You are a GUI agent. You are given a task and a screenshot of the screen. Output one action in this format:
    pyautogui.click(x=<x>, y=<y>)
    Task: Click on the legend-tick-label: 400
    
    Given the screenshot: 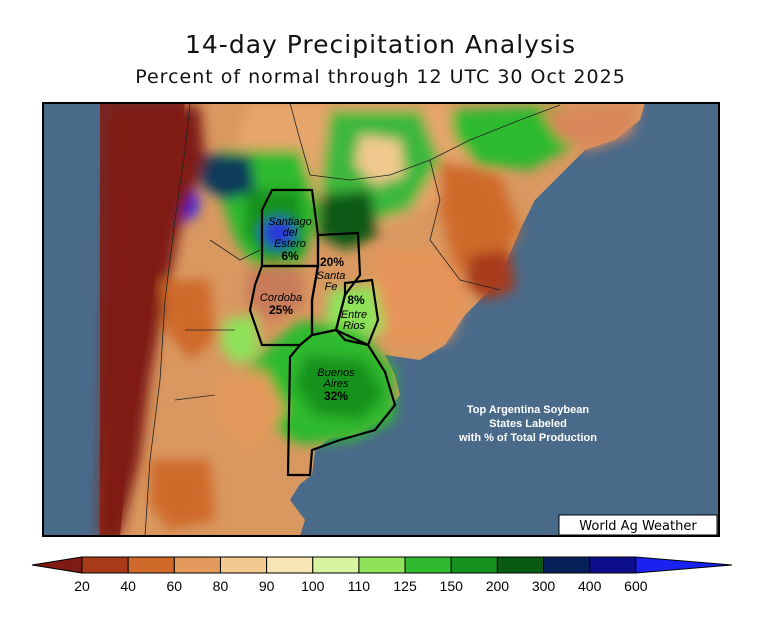 What is the action you would take?
    pyautogui.click(x=590, y=586)
    